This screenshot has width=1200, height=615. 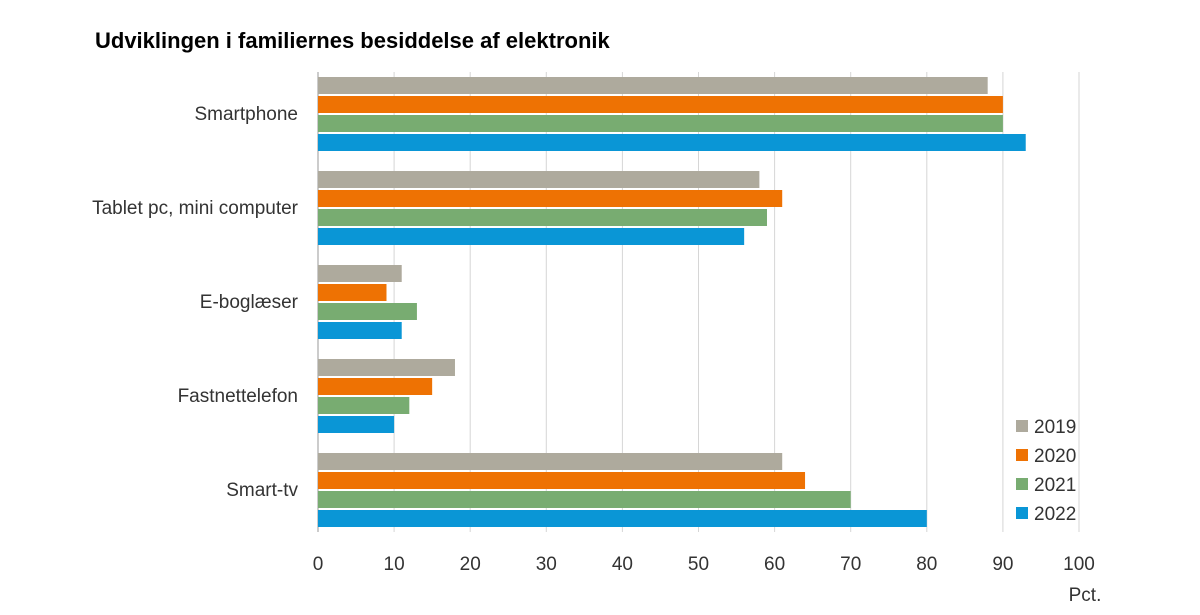 I want to click on category-label: Fastnettelefon, so click(x=238, y=396).